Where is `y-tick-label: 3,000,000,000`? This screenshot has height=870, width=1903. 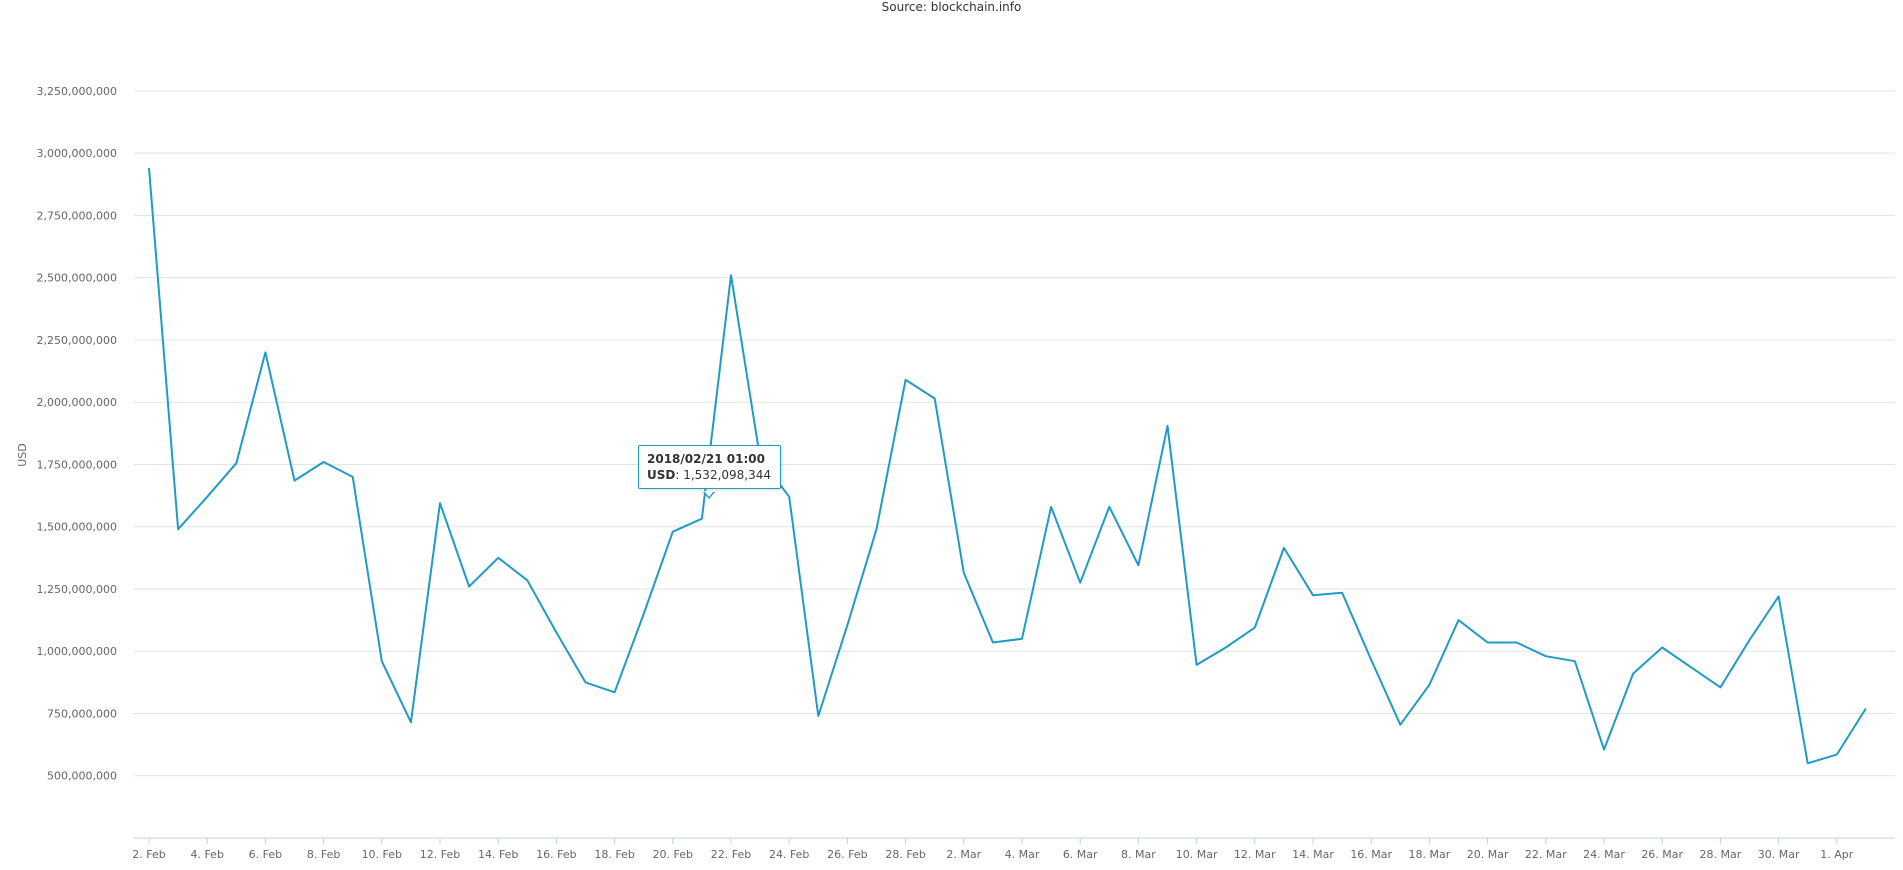
y-tick-label: 3,000,000,000 is located at coordinates (77, 153).